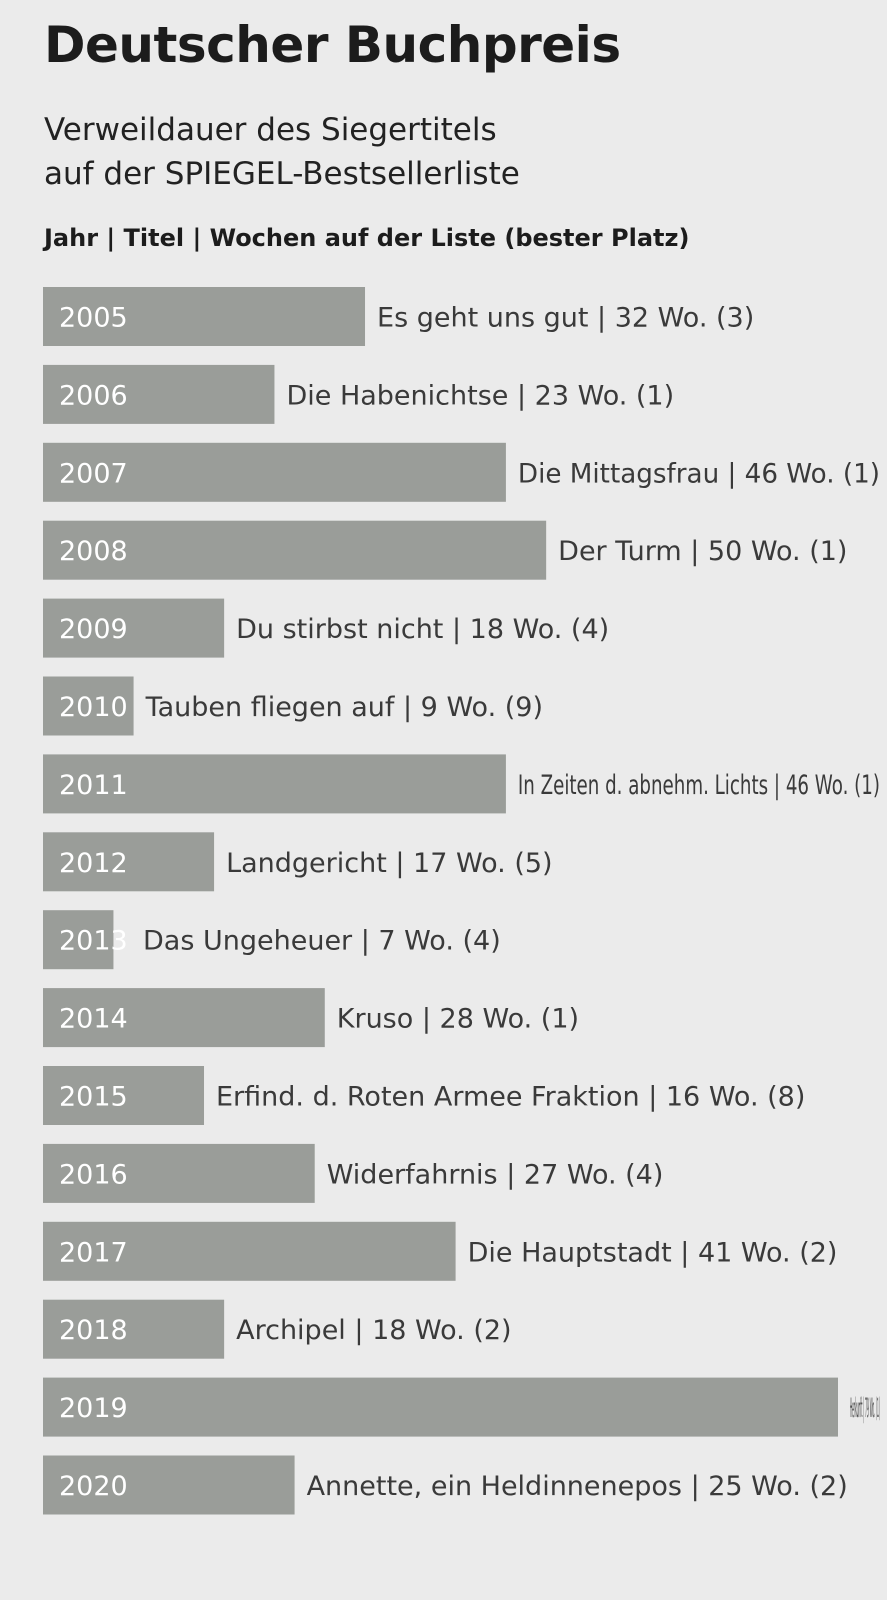 This screenshot has height=1600, width=887. What do you see at coordinates (93, 1252) in the screenshot?
I see `year-label-2017: 2017` at bounding box center [93, 1252].